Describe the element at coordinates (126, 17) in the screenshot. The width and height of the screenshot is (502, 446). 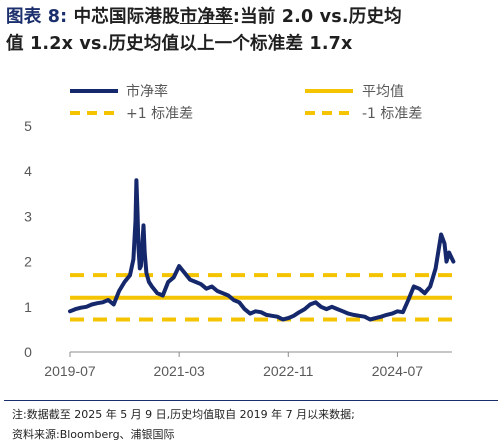
I see `title-line1-pre: 中芯国际港股` at that location.